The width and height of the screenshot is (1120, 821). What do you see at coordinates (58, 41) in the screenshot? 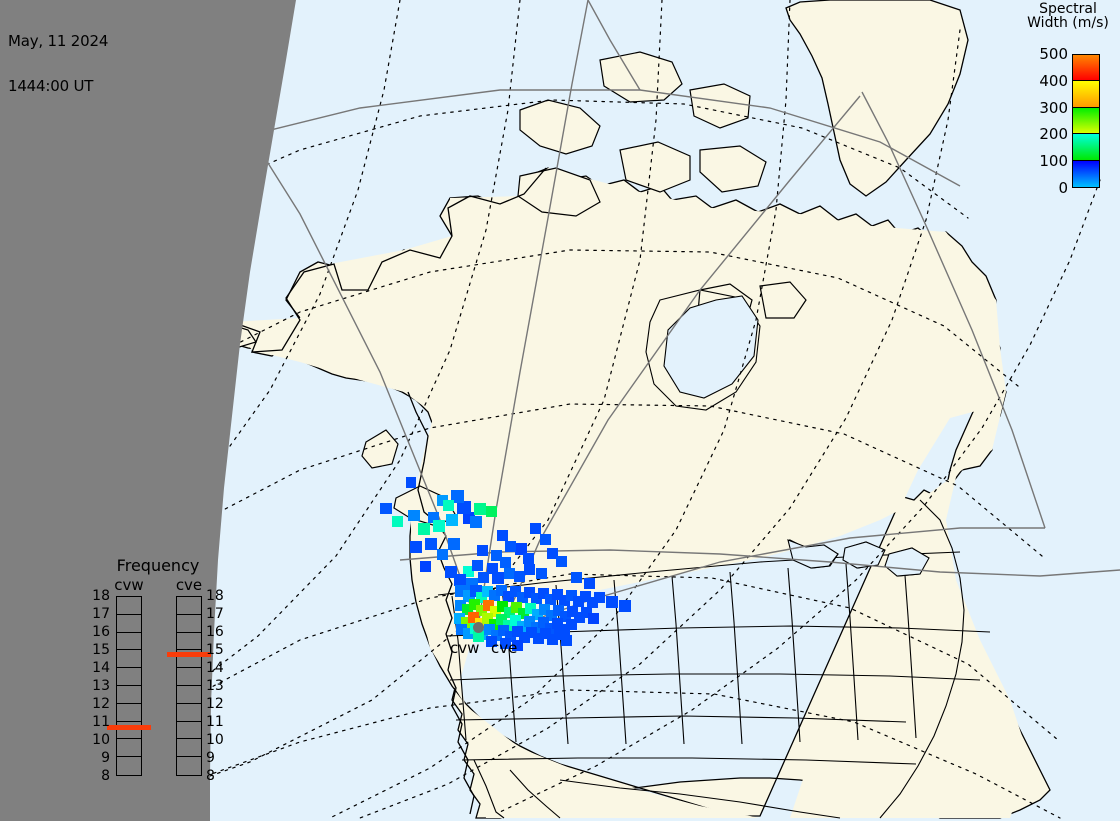
I see `timestamp-date: May, 11 2024` at bounding box center [58, 41].